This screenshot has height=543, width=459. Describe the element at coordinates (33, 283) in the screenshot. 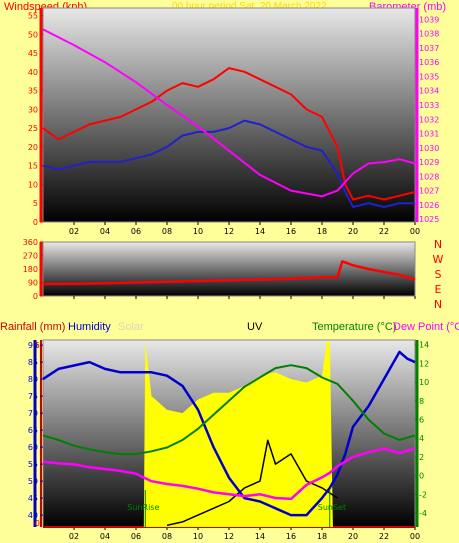

I see `direction-tick-label: 90` at that location.